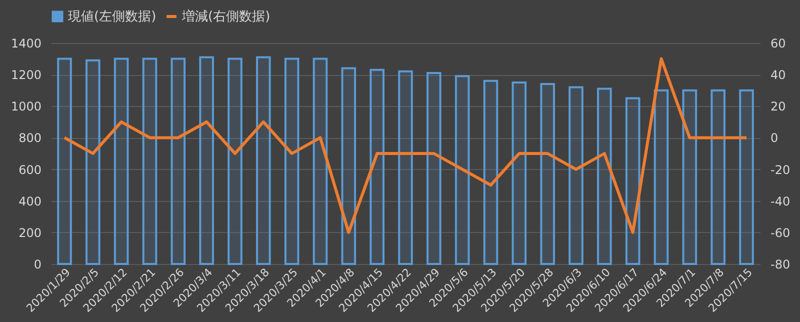 The height and width of the screenshot is (322, 800). Describe the element at coordinates (780, 169) in the screenshot. I see `y2-tick-label: -20` at that location.